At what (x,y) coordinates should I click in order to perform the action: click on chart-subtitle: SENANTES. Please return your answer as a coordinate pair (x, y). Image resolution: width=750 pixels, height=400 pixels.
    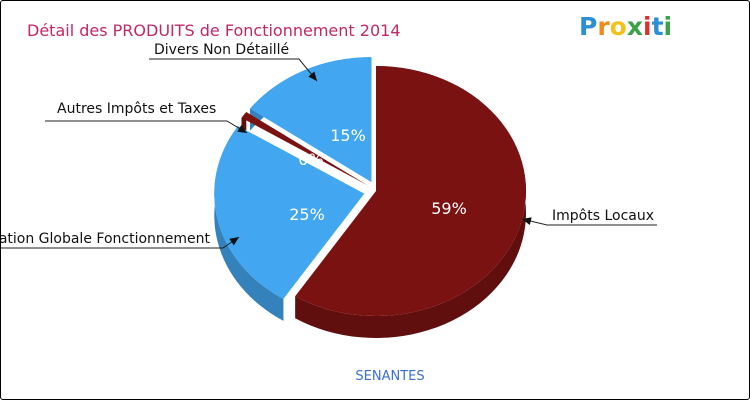
    Looking at the image, I should click on (389, 376).